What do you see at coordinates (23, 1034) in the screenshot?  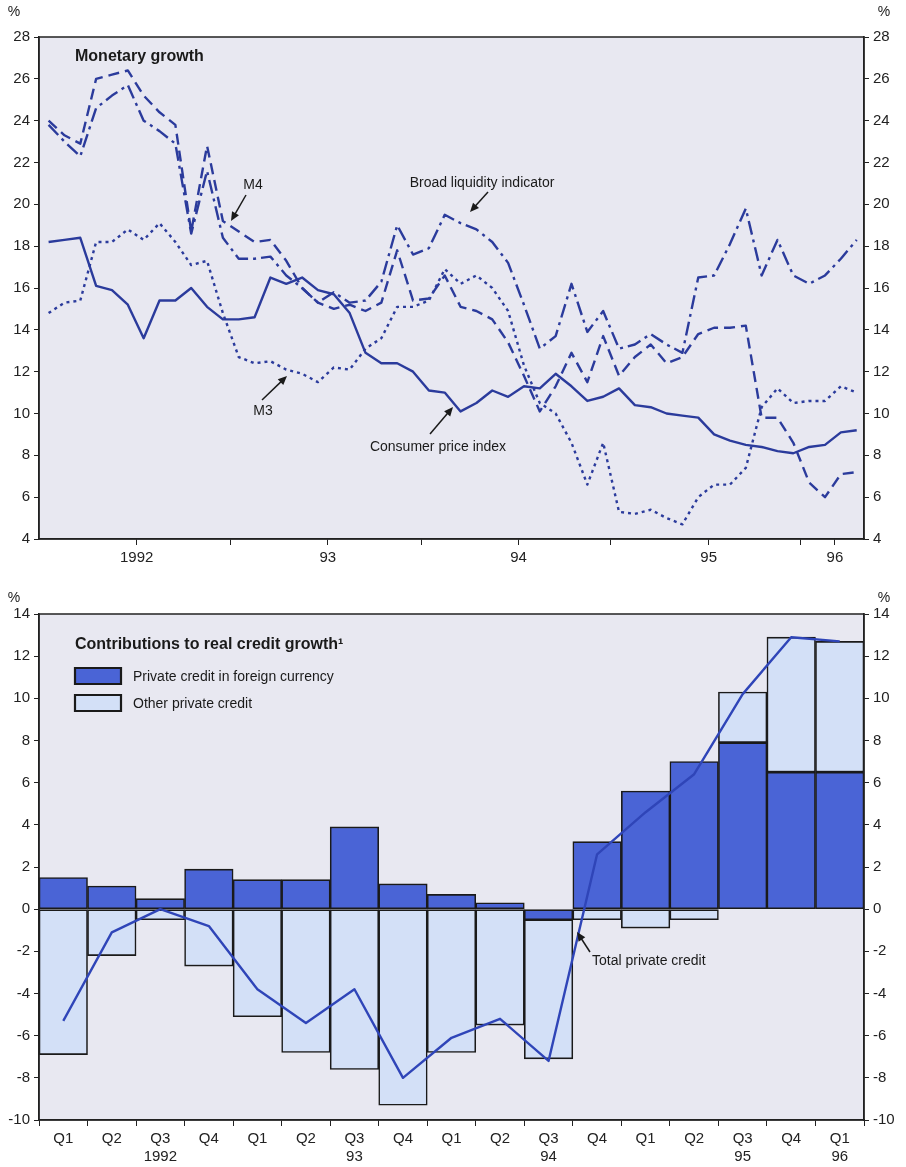 I see `y-tick-label: -6` at bounding box center [23, 1034].